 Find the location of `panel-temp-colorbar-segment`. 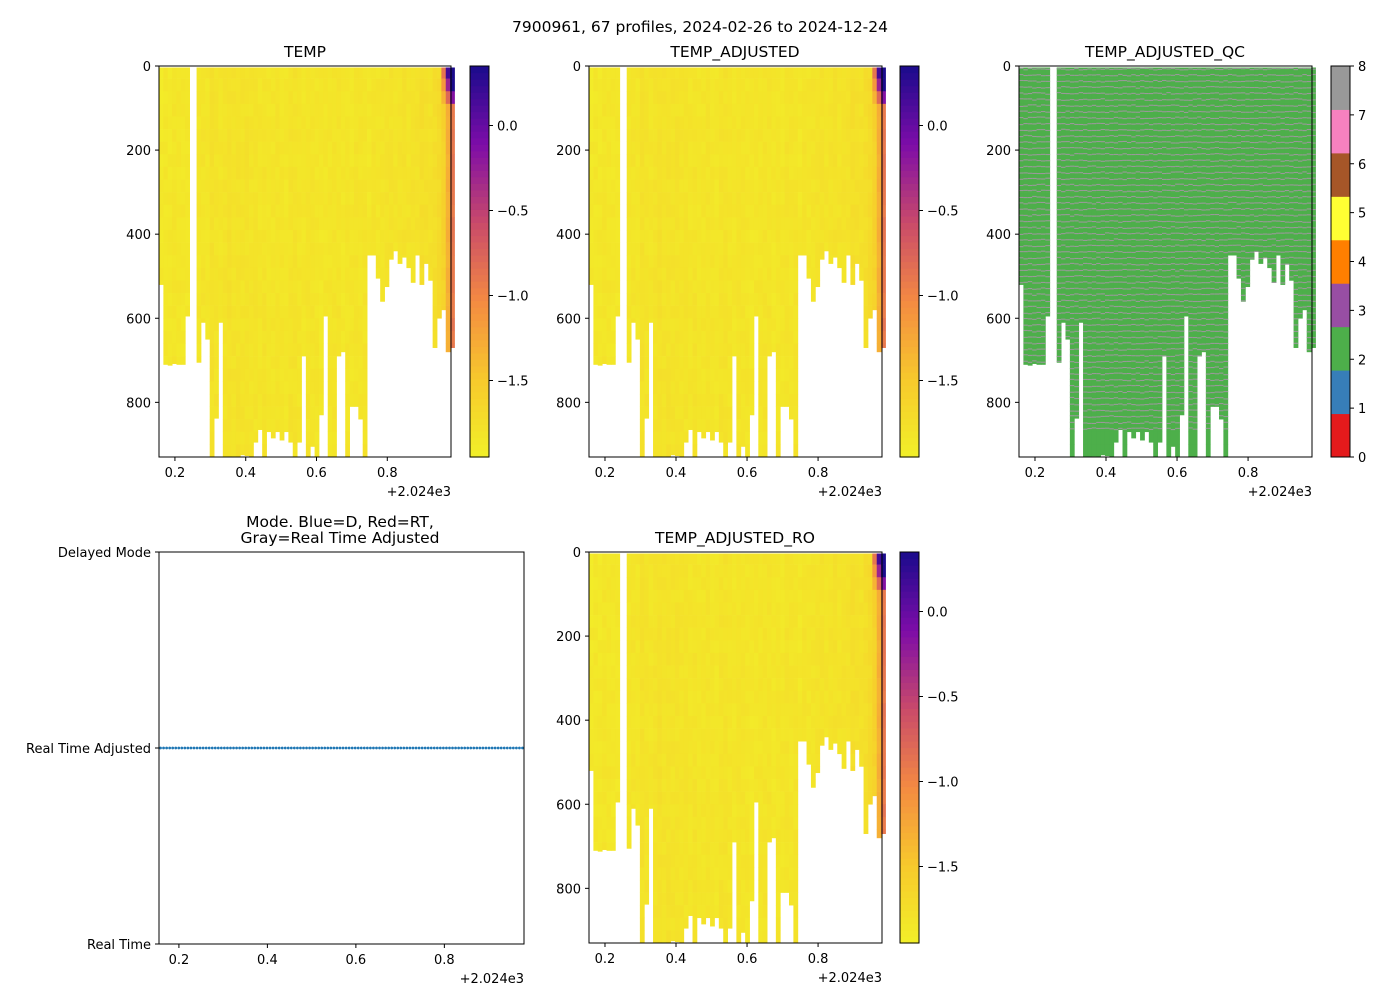

panel-temp-colorbar-segment is located at coordinates (479, 395).